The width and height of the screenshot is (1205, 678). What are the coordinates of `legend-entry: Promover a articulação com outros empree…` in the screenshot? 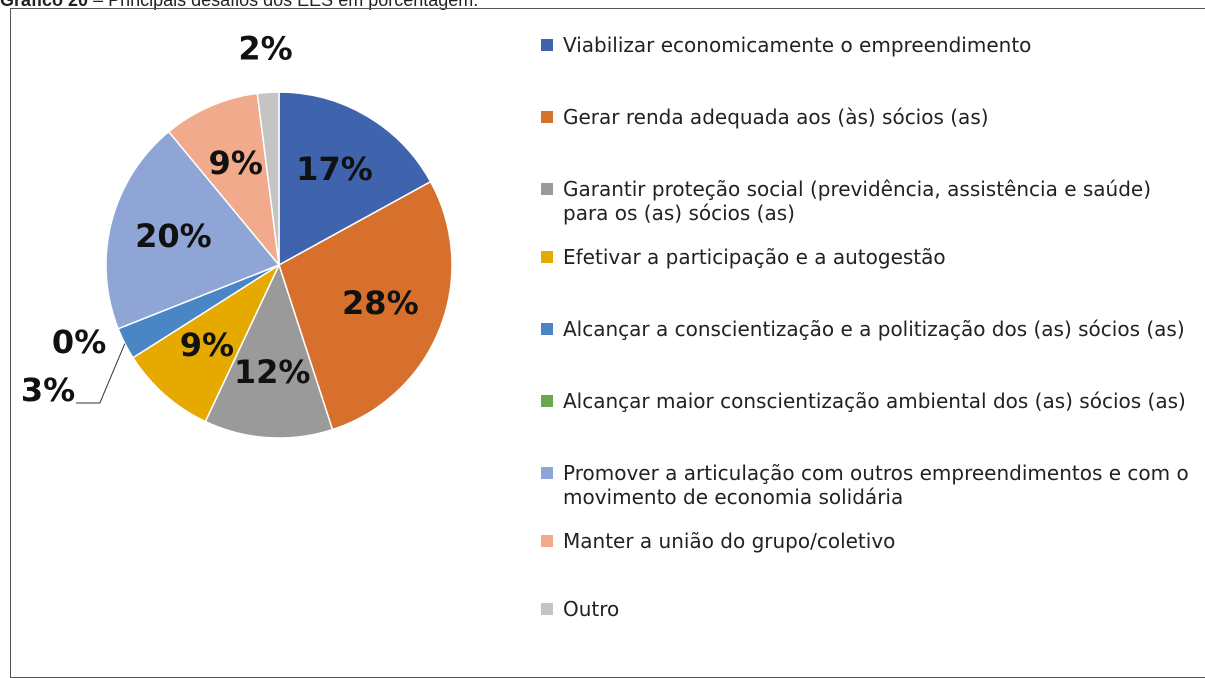 It's located at (866, 485).